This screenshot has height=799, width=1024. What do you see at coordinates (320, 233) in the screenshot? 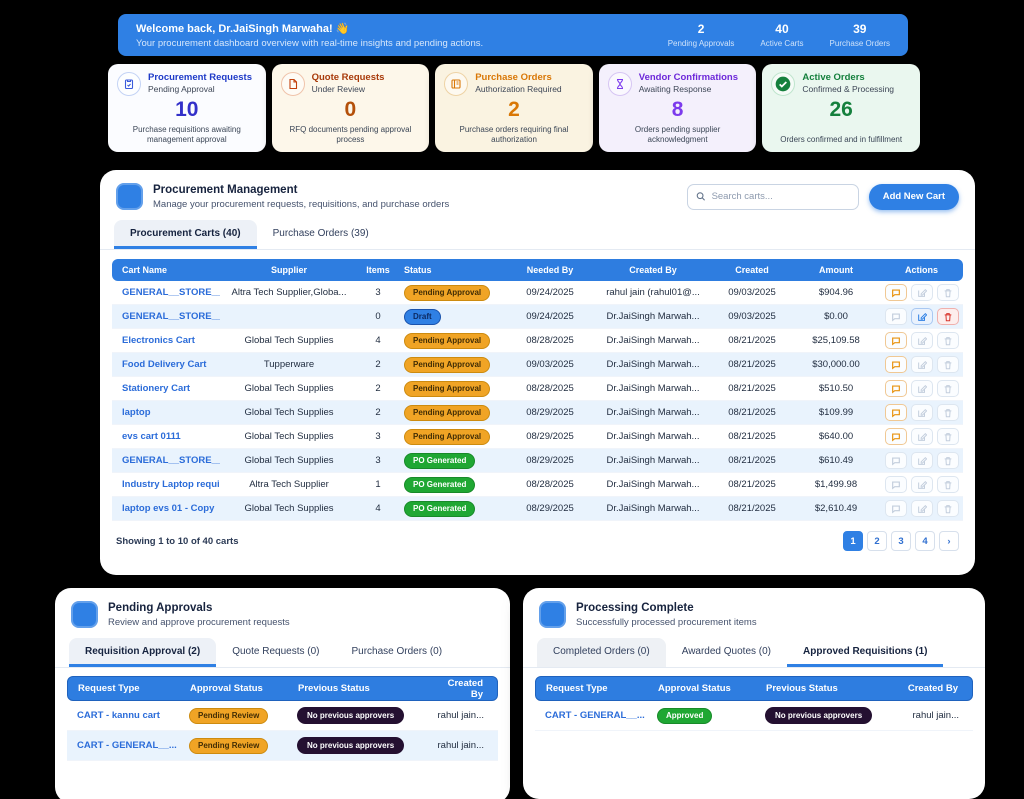
I see `tab-purchase-orders: Purchase Orders (39)` at bounding box center [320, 233].